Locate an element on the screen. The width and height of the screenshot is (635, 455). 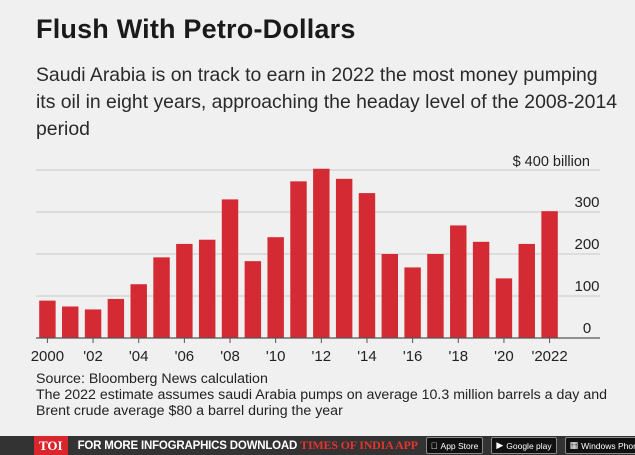
y-tick-label: 200 is located at coordinates (586, 244).